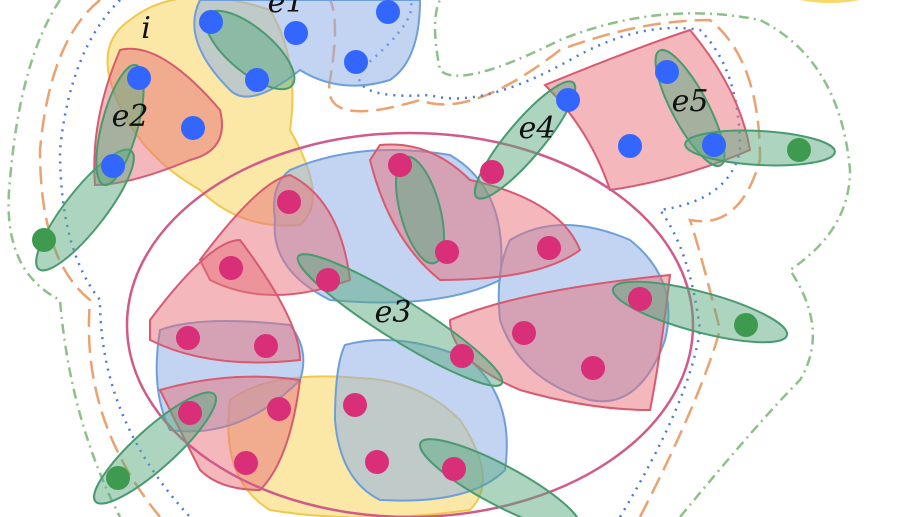  I want to click on label-i: i, so click(146, 28).